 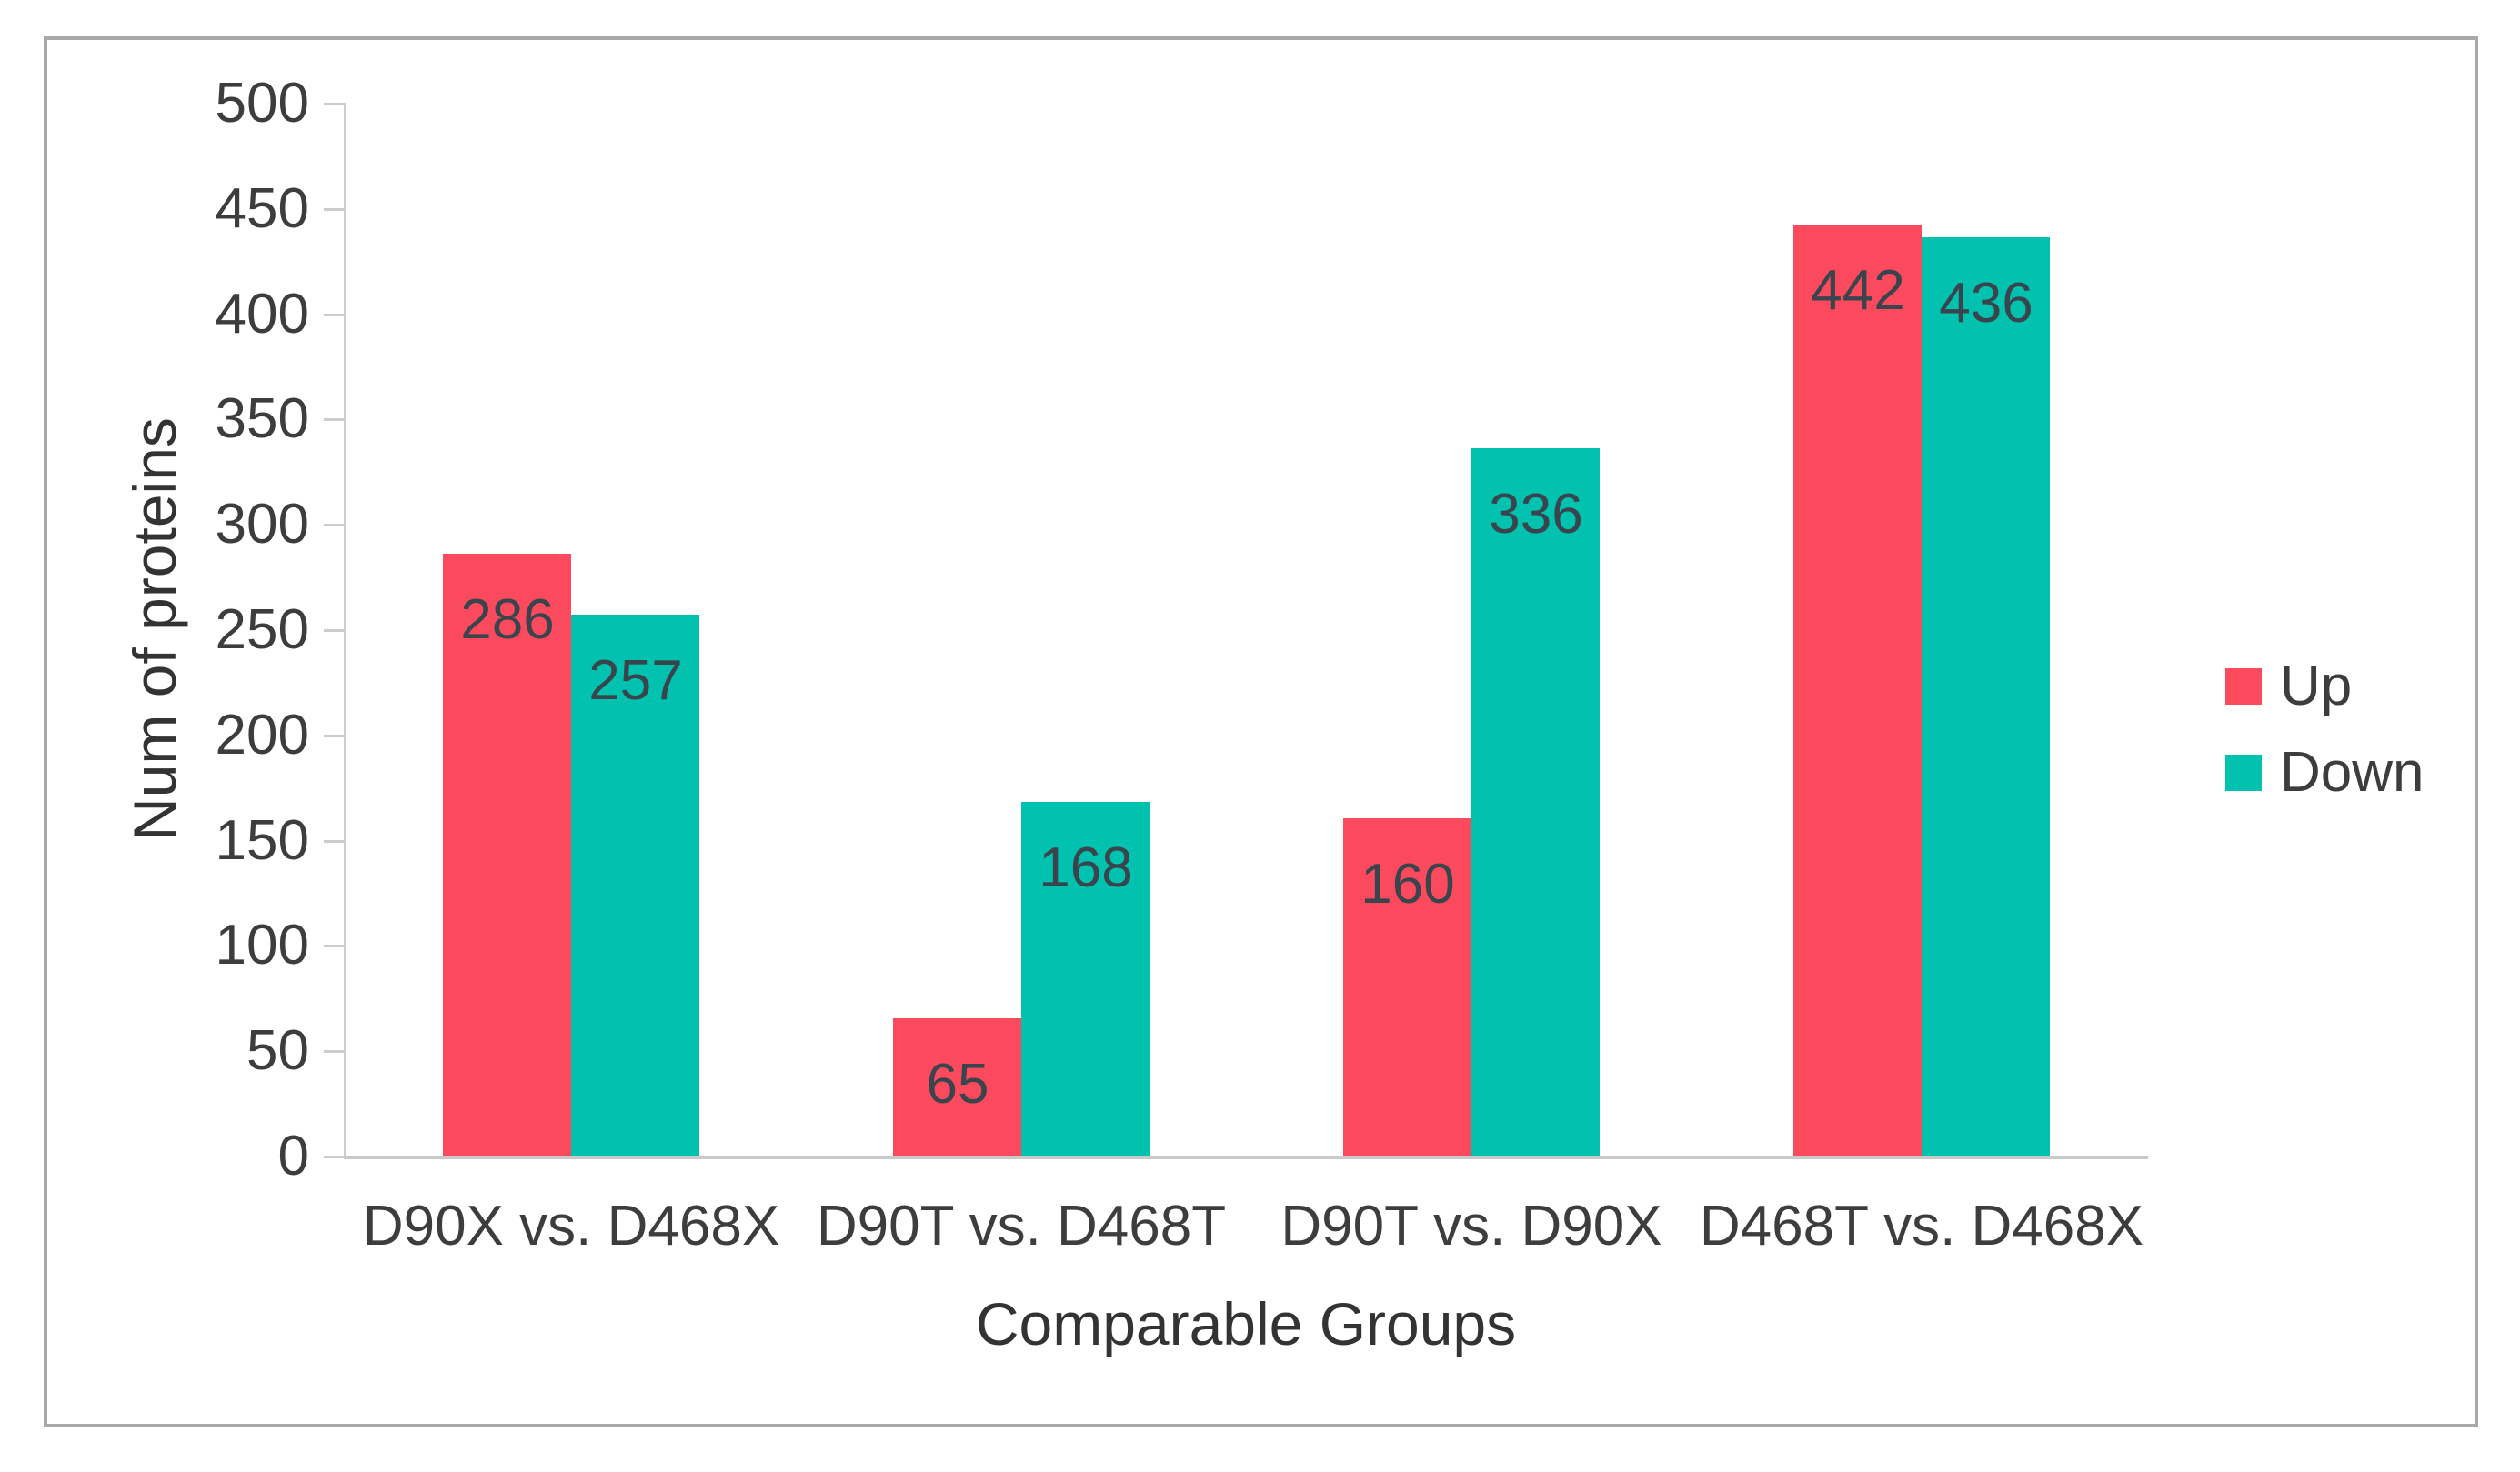 I want to click on legend: Up Down, so click(x=2325, y=749).